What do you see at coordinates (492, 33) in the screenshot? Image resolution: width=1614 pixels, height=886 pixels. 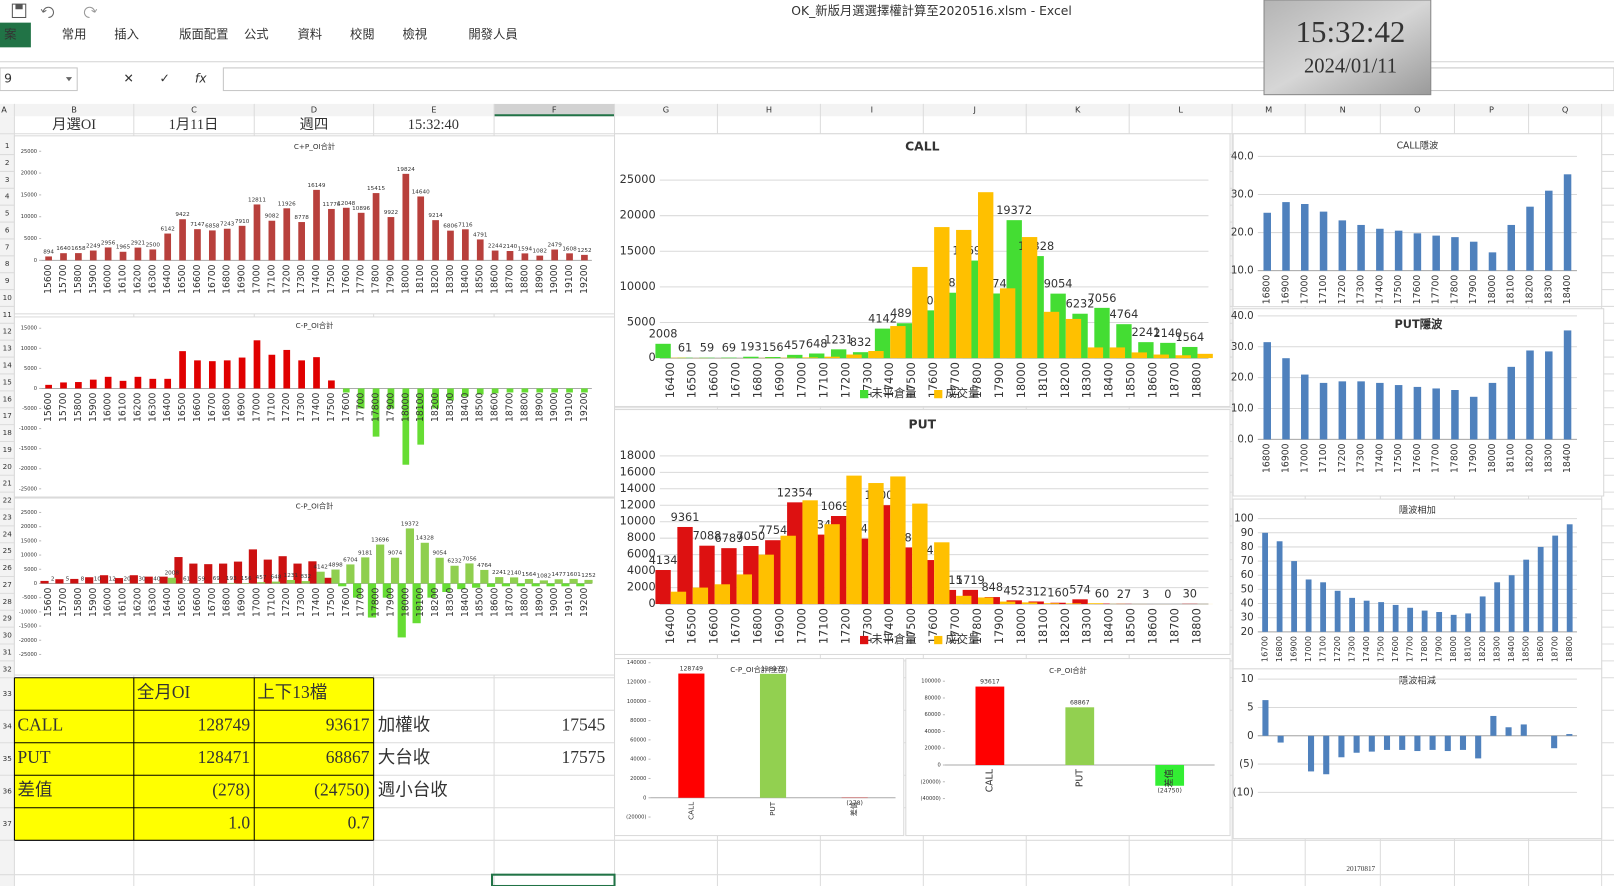 I see `ribbon-tab: 開發人員` at bounding box center [492, 33].